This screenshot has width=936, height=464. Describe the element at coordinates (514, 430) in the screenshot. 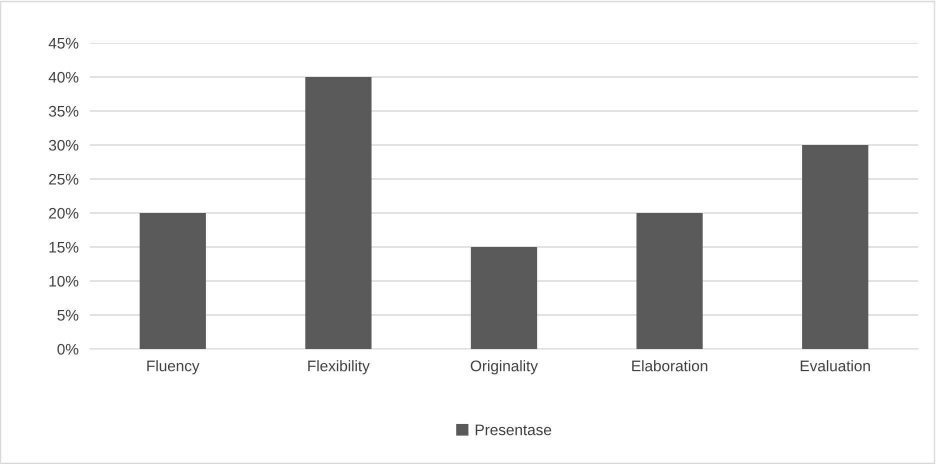

I see `legend-label: Presentase` at that location.